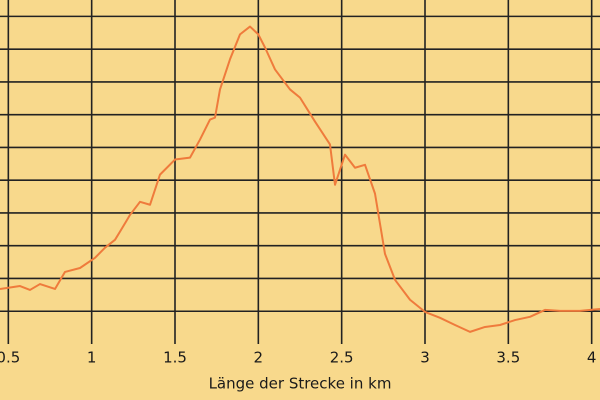  I want to click on x-tick-label: 4, so click(592, 358).